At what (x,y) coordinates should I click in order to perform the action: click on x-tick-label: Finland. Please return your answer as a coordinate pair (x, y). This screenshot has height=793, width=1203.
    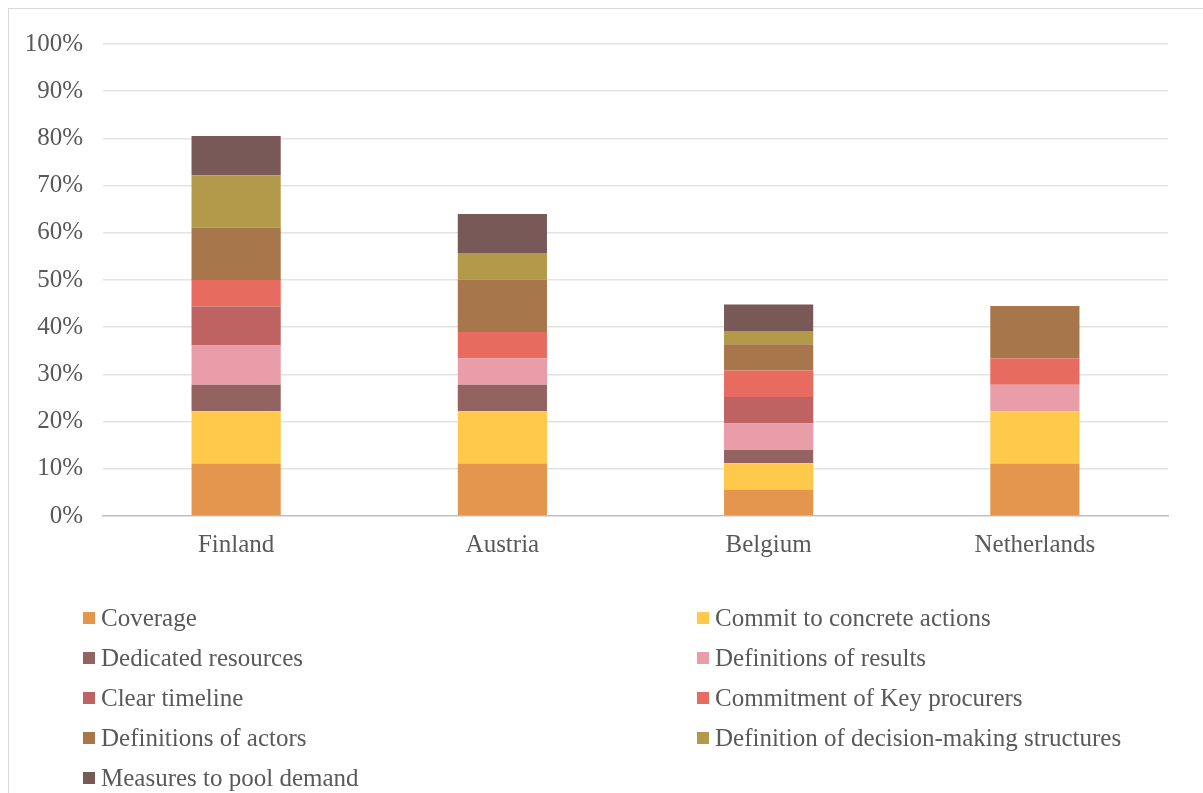
    Looking at the image, I should click on (236, 543).